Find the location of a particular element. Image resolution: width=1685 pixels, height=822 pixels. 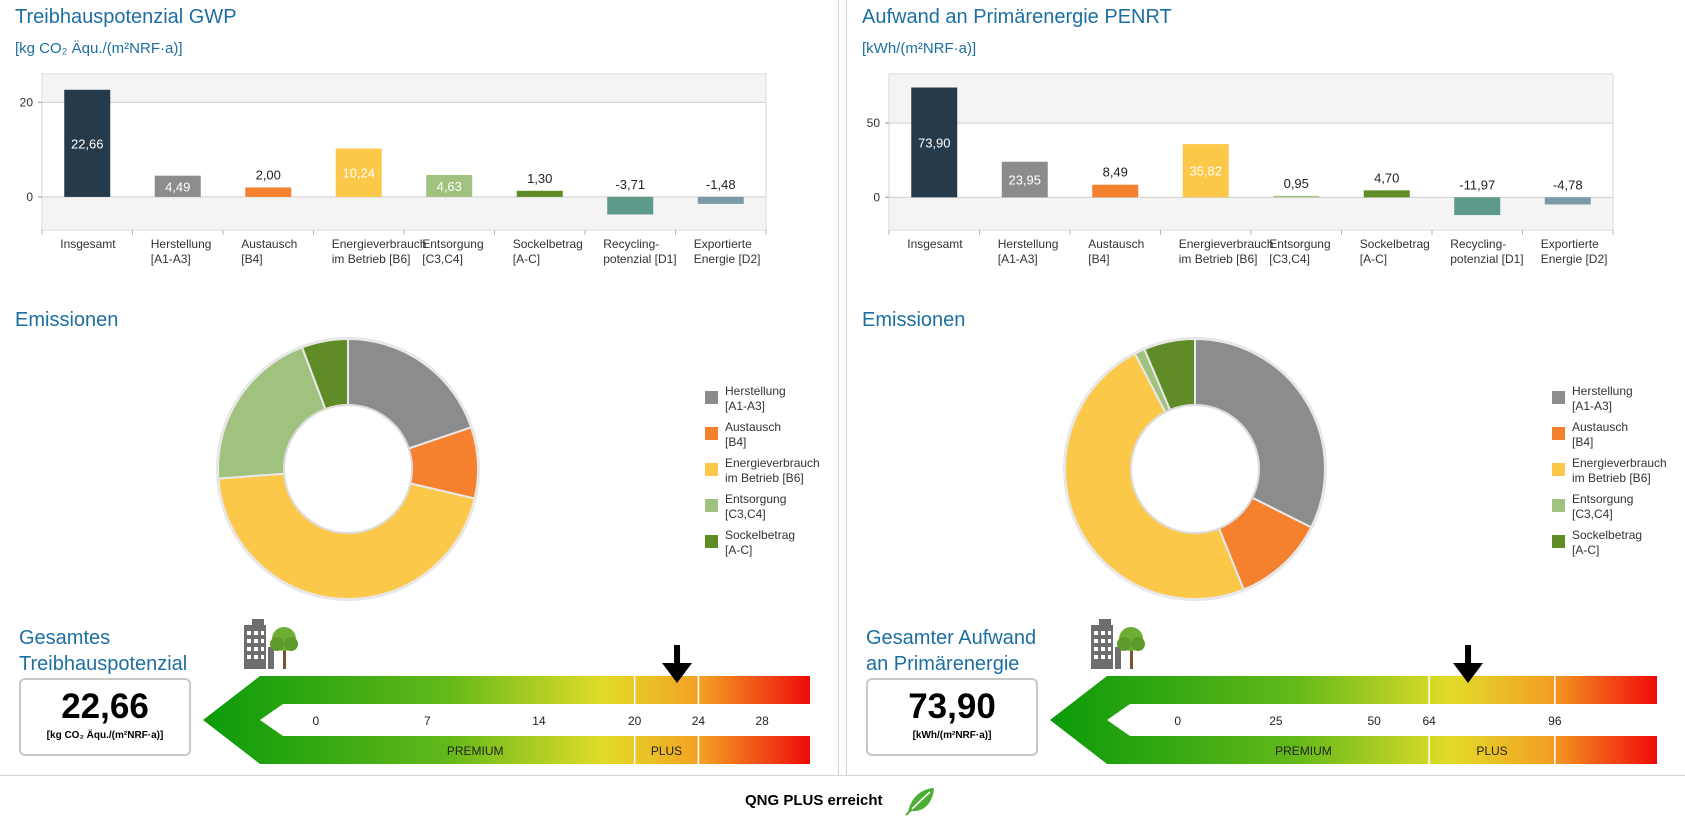

bar-value-label: 1,30 is located at coordinates (539, 178).